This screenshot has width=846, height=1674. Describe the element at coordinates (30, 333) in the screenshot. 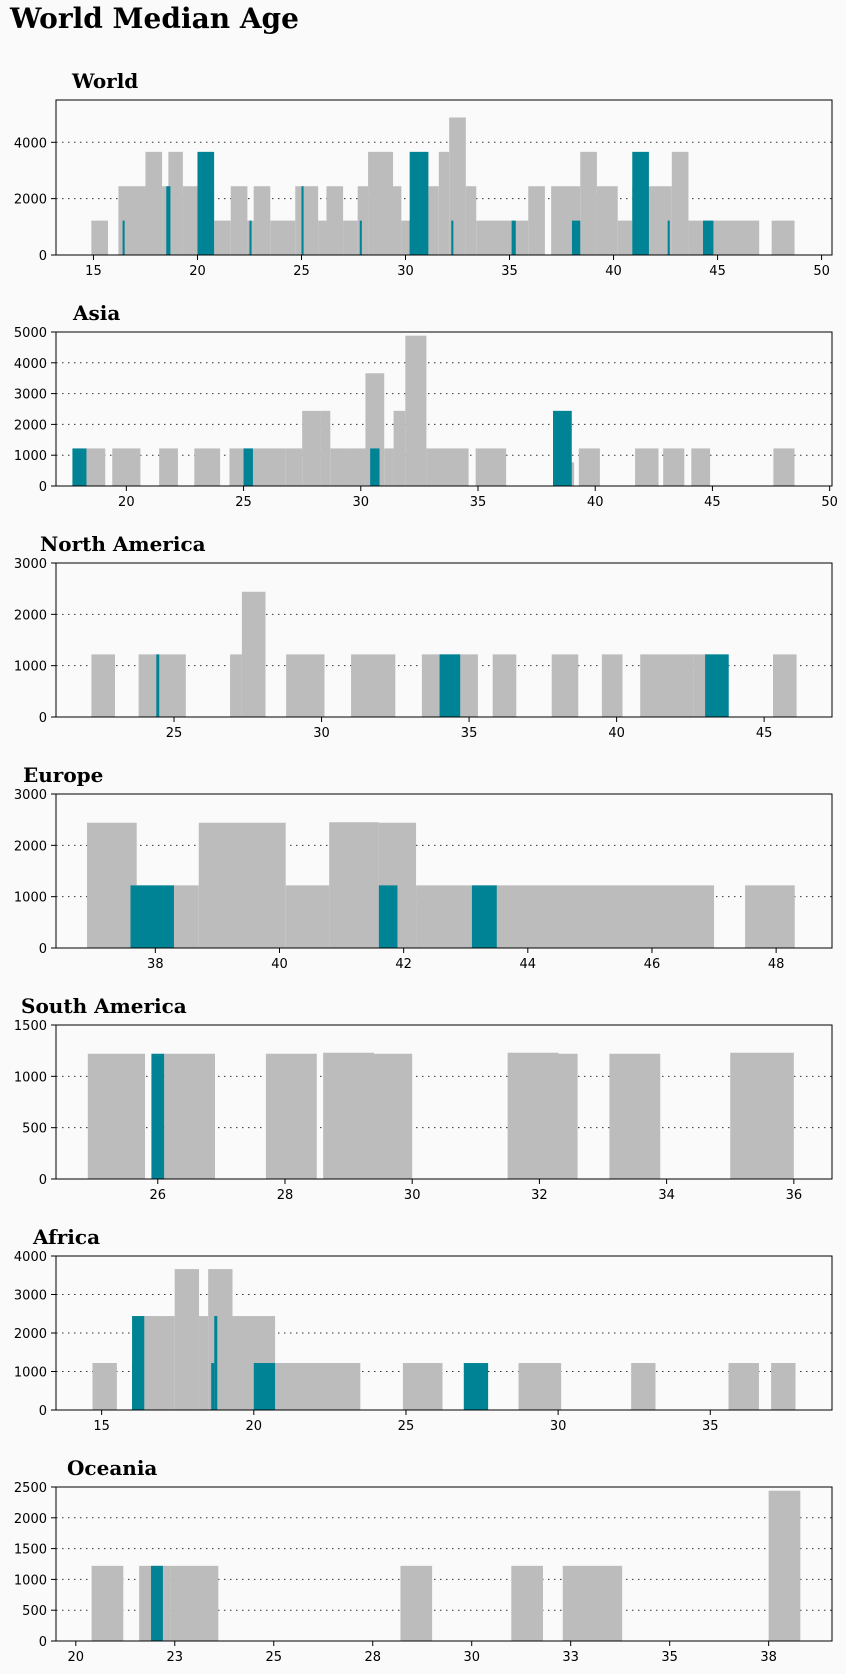

I see `y-tick-label: 5000` at that location.